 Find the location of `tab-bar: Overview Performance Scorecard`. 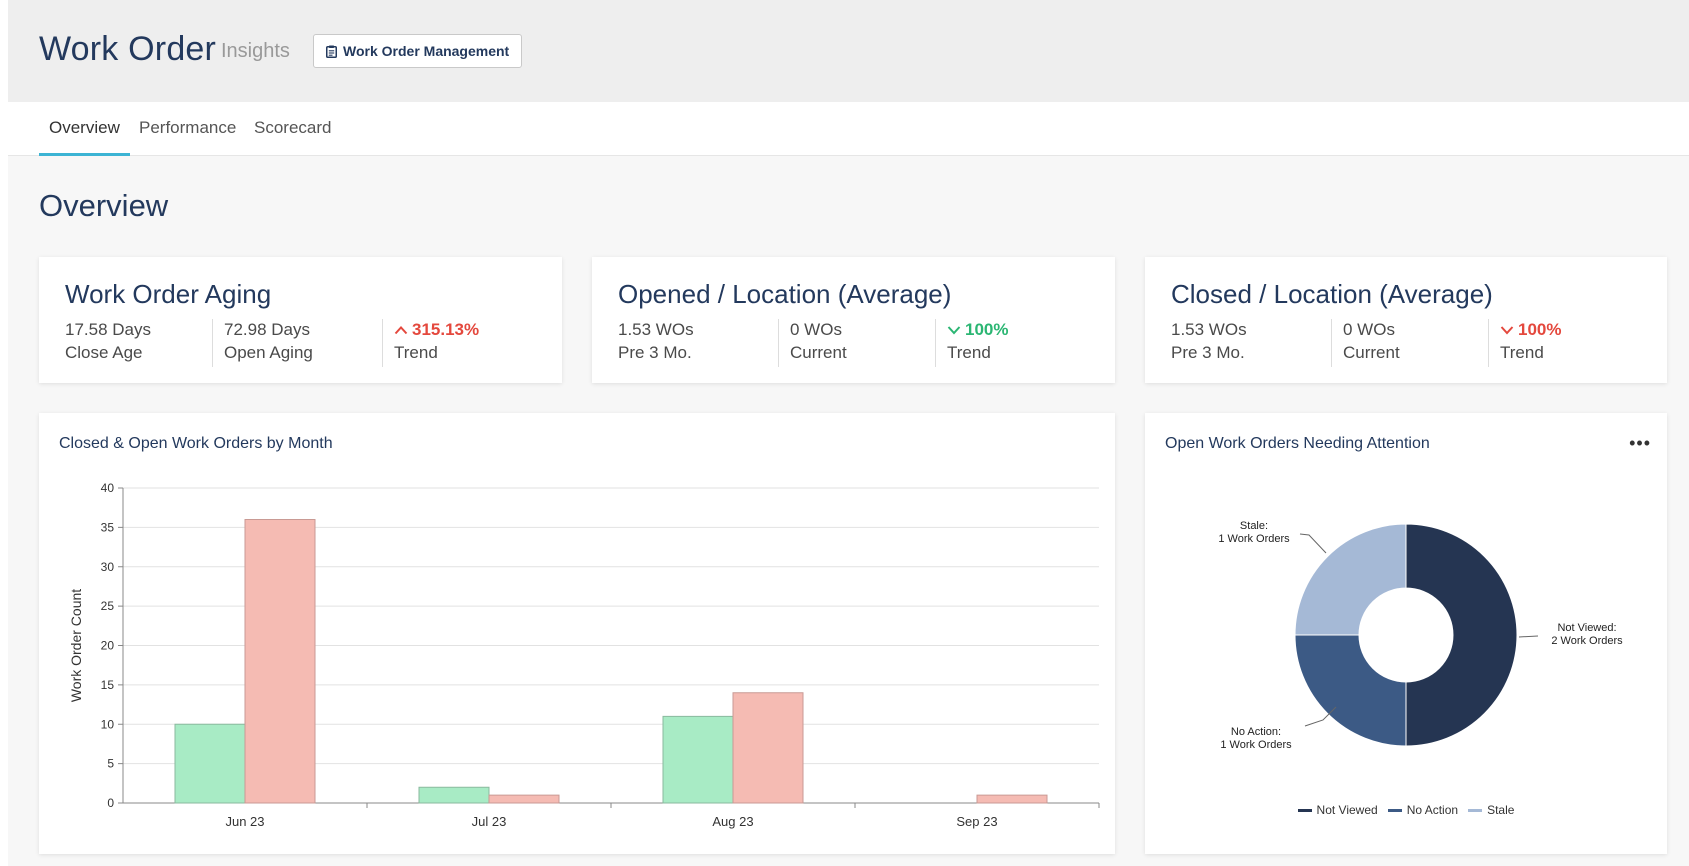

tab-bar: Overview Performance Scorecard is located at coordinates (848, 129).